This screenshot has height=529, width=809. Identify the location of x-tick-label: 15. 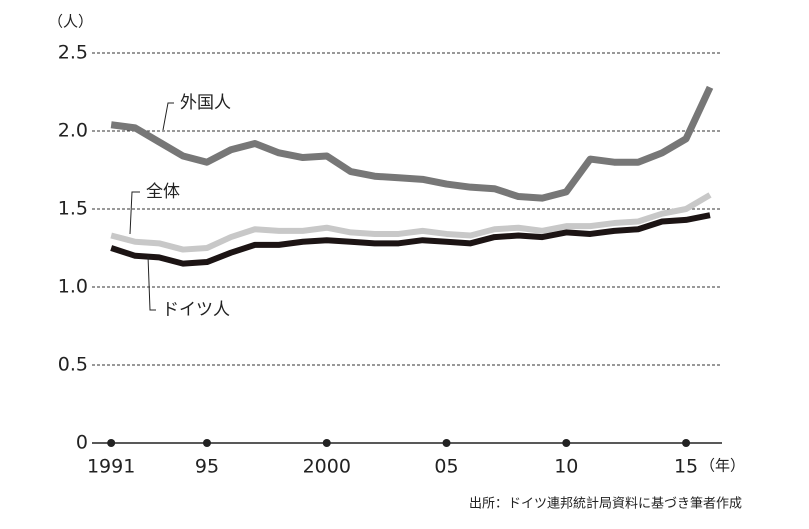
(686, 467).